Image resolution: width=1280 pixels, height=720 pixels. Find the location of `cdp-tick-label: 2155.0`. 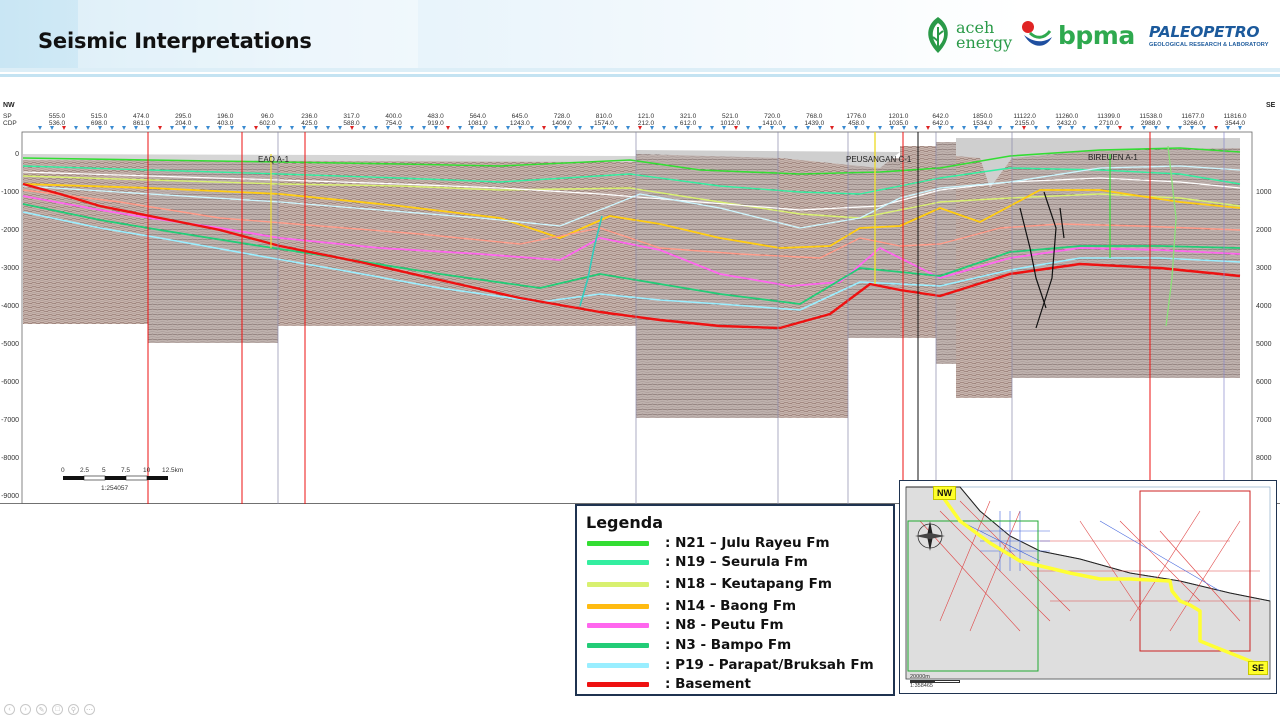

cdp-tick-label: 2155.0 is located at coordinates (1025, 123).